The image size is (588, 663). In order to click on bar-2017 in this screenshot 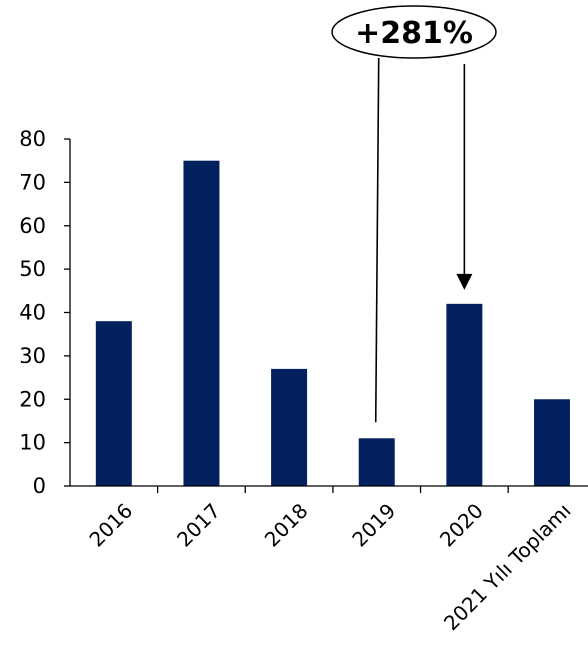, I will do `click(201, 323)`.